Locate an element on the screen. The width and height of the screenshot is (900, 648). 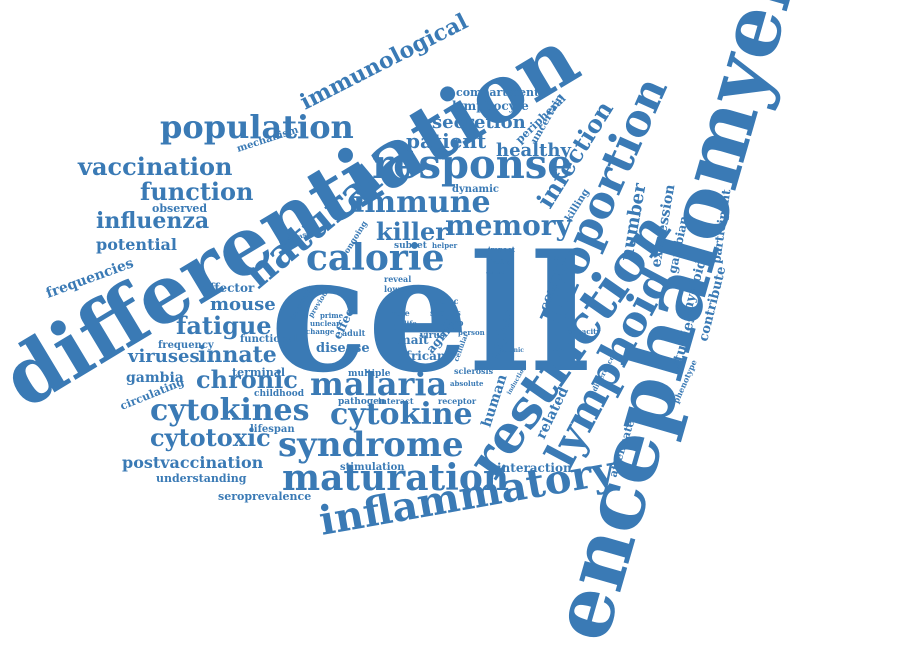
word-maturation: maturation is located at coordinates (395, 478).